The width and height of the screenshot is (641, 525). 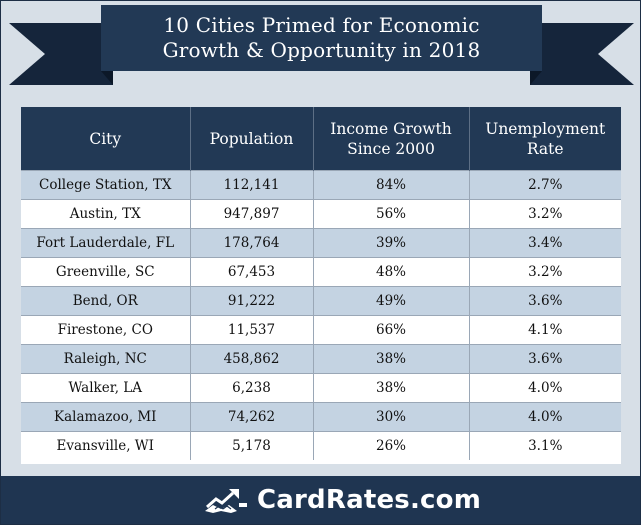 I want to click on income-growth-cell: 49%, so click(x=391, y=301).